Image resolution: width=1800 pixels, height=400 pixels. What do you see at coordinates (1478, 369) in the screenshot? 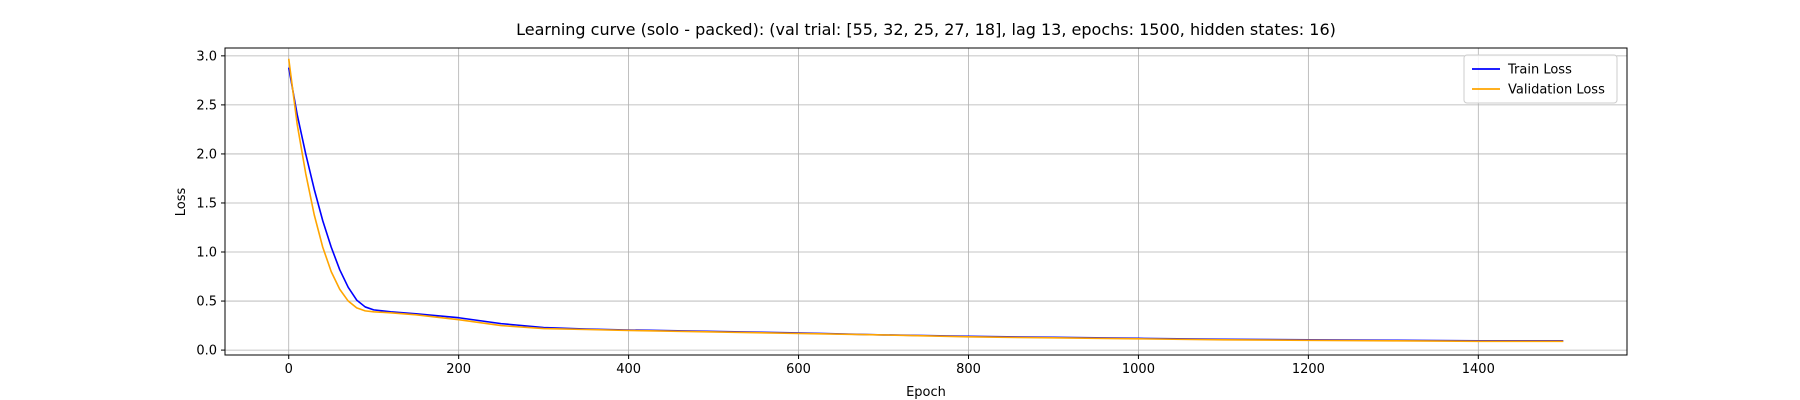
I see `x-tick-label: 1400` at bounding box center [1478, 369].